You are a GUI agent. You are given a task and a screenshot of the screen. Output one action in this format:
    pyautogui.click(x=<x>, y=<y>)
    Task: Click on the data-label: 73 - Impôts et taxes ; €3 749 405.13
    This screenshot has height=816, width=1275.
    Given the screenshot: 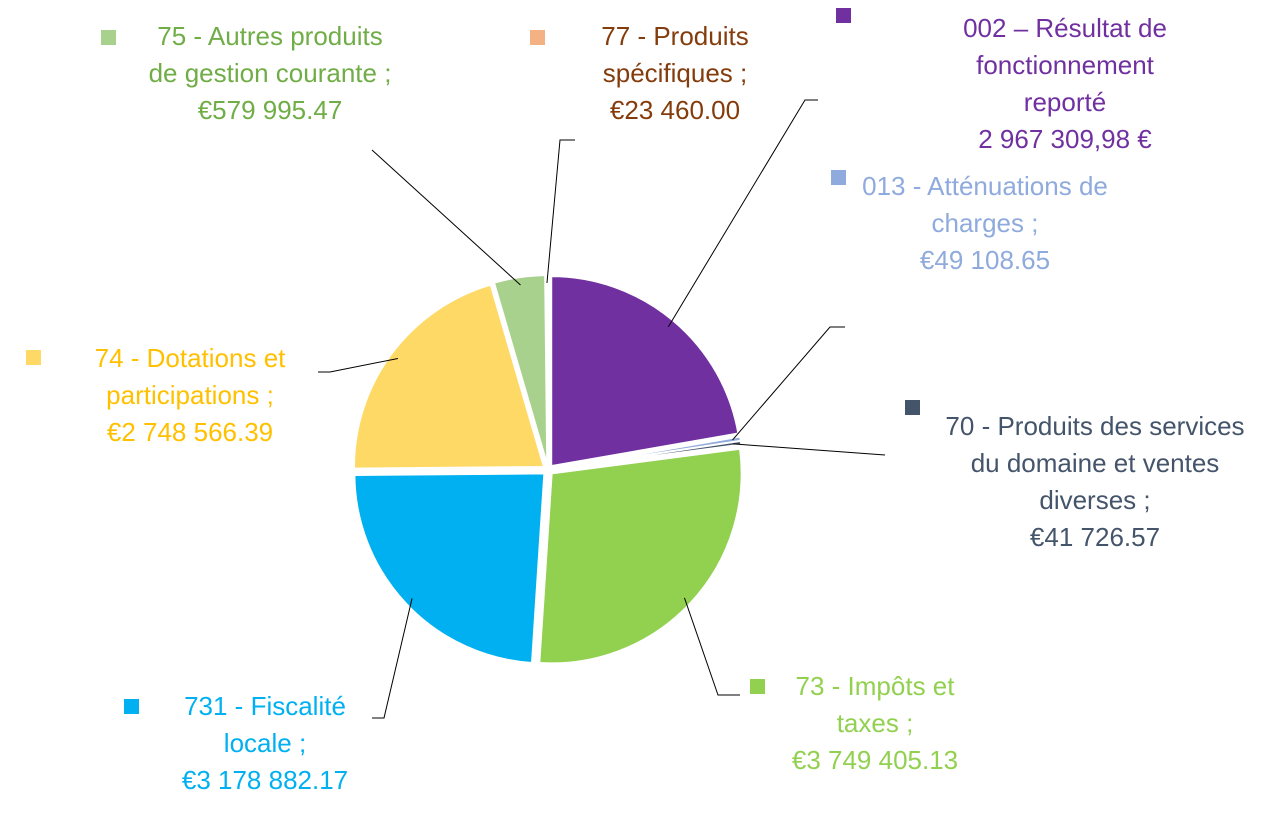 What is the action you would take?
    pyautogui.click(x=875, y=723)
    